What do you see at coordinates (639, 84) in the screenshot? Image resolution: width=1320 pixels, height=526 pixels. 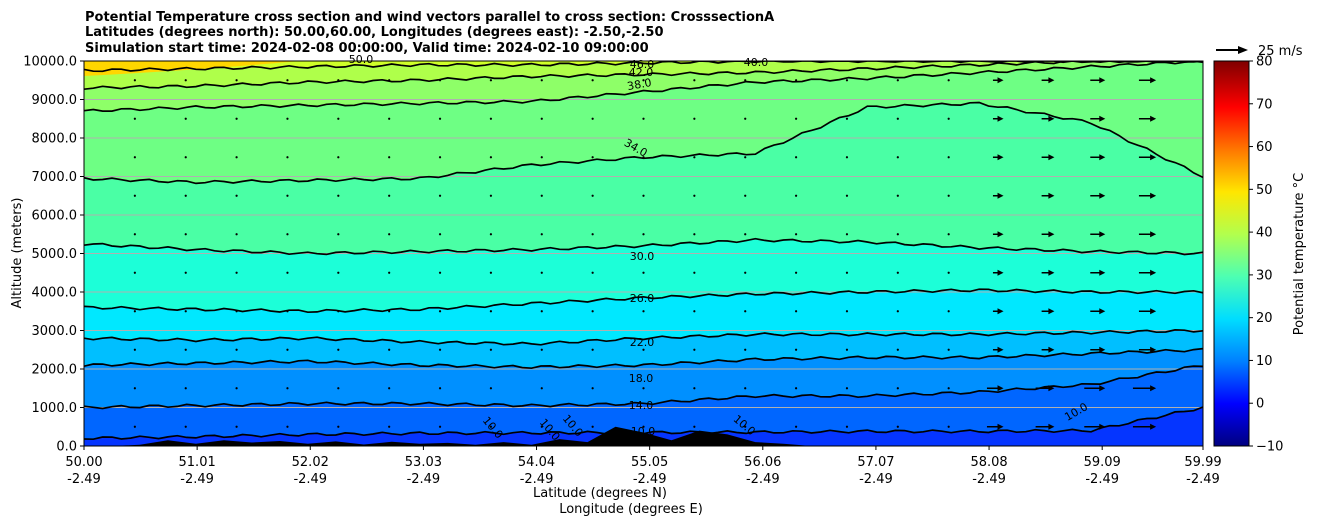 I see `contour-label: 38.0` at bounding box center [639, 84].